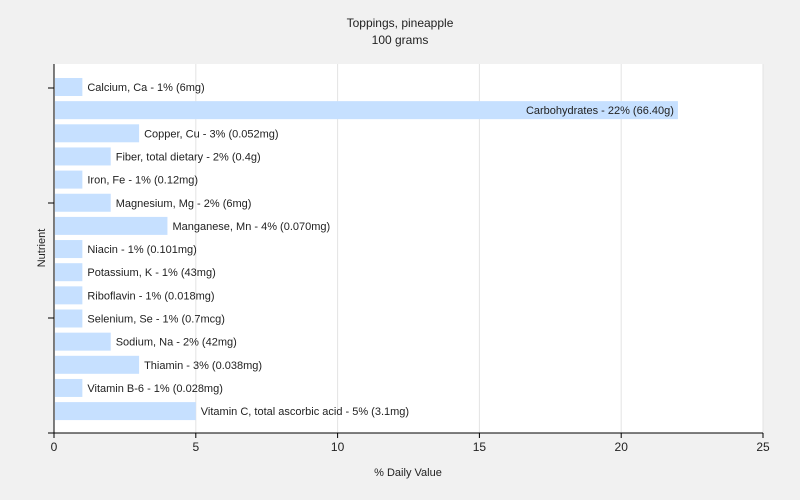 The height and width of the screenshot is (500, 800). What do you see at coordinates (184, 204) in the screenshot?
I see `bar-label: Magnesium, Mg - 2% (6mg)` at bounding box center [184, 204].